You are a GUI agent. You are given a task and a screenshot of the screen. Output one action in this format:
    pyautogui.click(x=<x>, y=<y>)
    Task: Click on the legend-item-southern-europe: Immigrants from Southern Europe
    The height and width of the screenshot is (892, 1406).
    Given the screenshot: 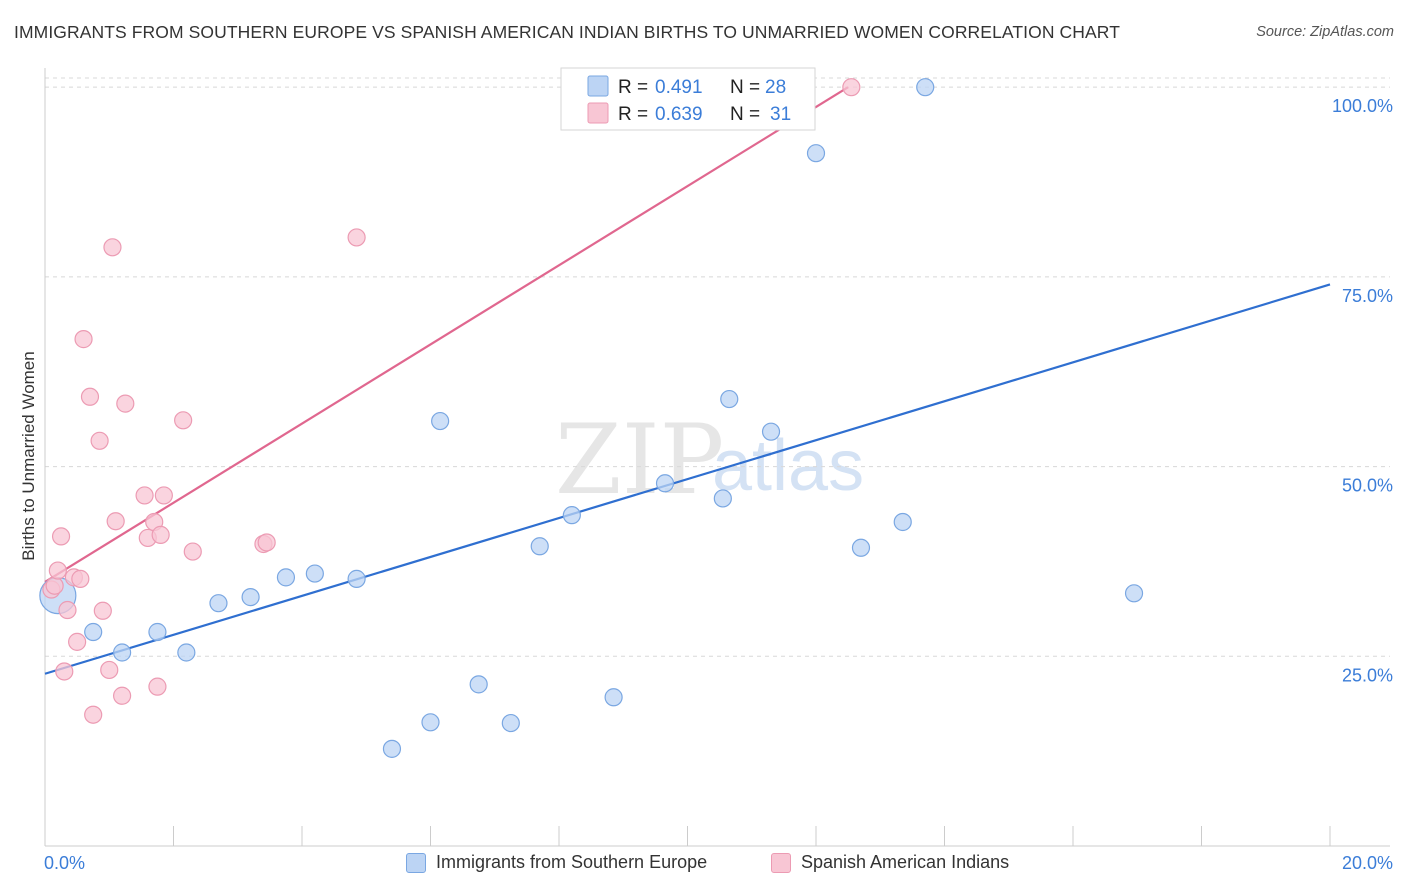 What is the action you would take?
    pyautogui.click(x=556, y=862)
    